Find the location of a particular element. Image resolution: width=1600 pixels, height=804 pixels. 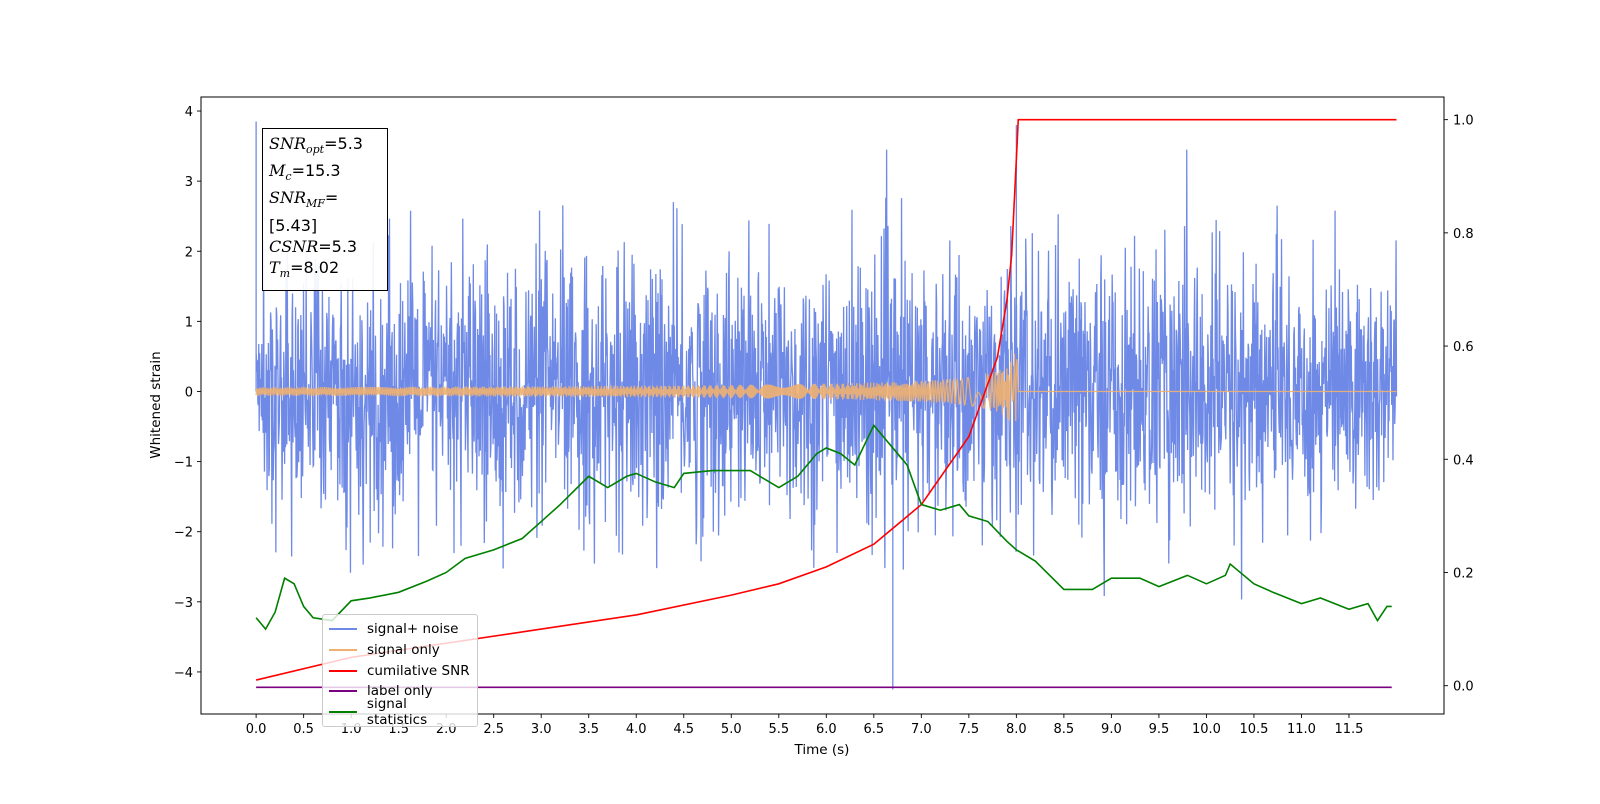

series-signal-only is located at coordinates (826, 387).